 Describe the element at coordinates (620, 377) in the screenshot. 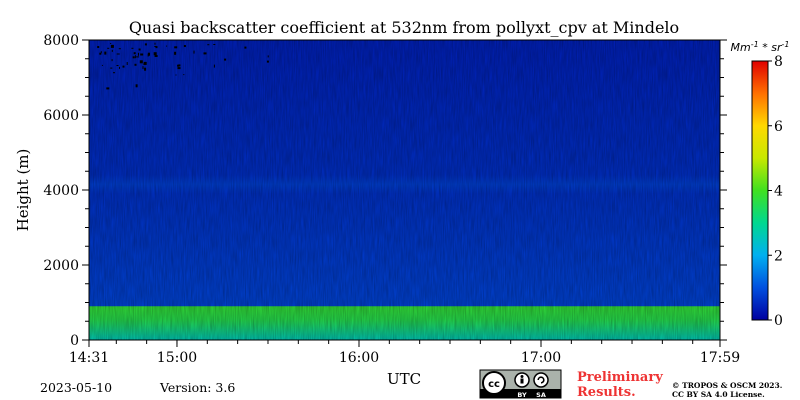

I see `preliminary-label-line1: Preliminary` at that location.